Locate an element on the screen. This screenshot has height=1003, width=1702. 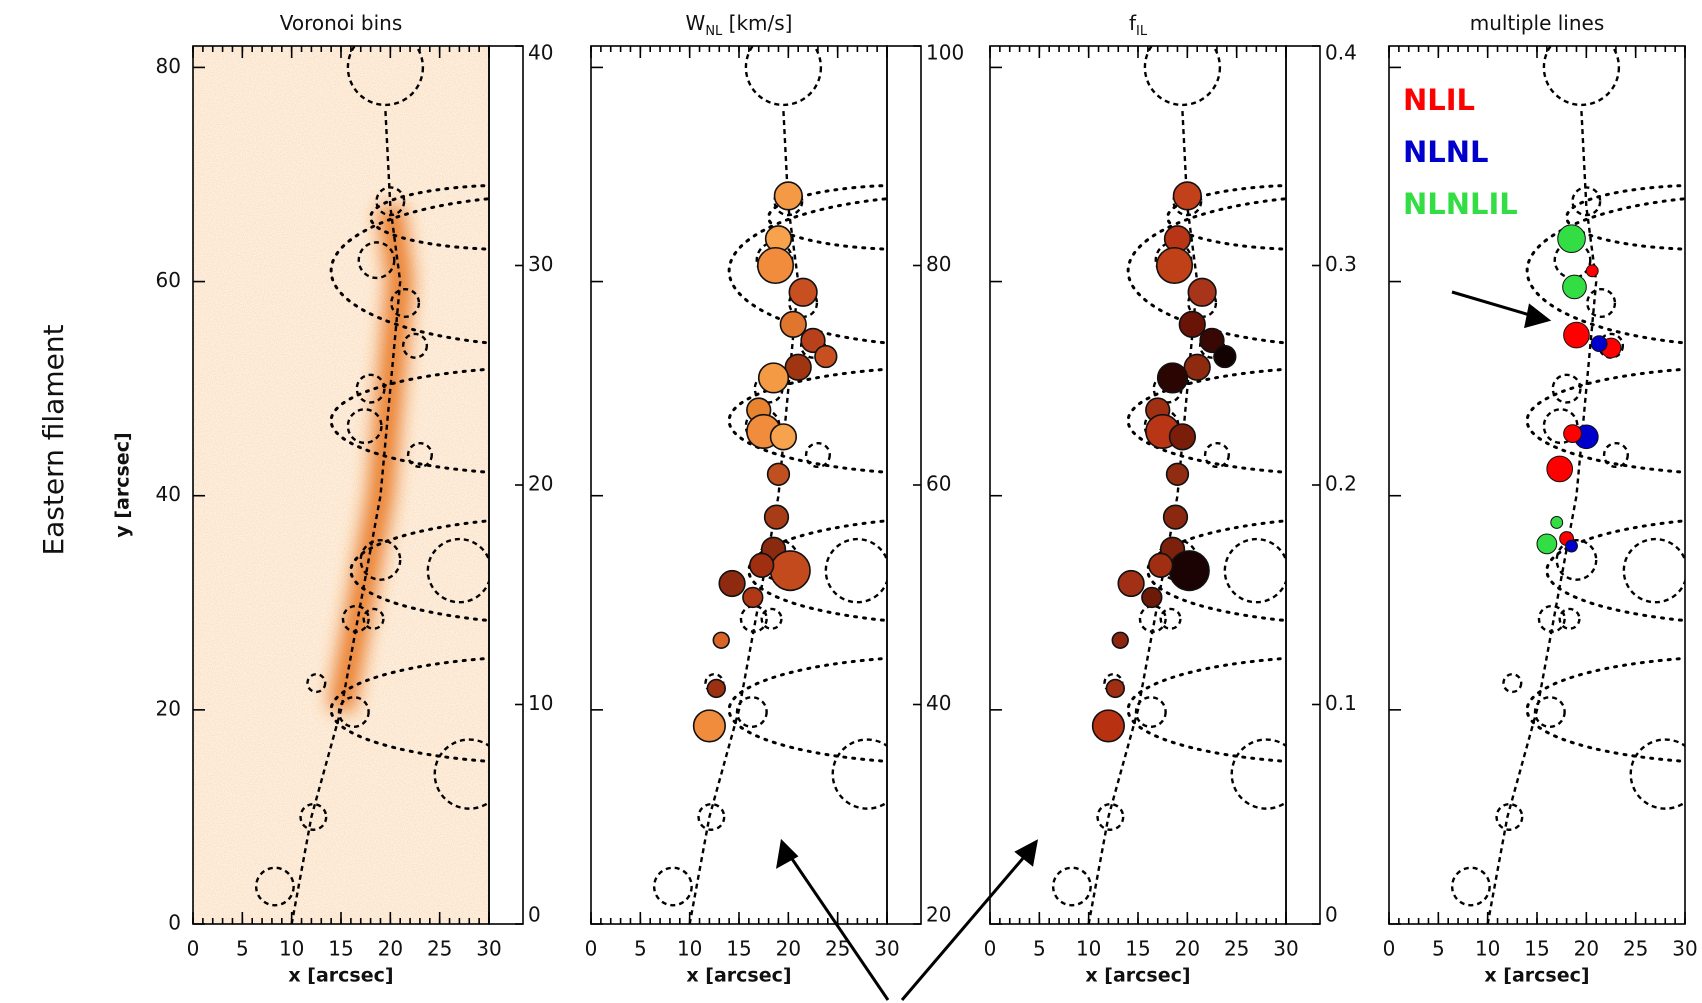
colorbar-tick-label: 0 is located at coordinates (1331, 915).